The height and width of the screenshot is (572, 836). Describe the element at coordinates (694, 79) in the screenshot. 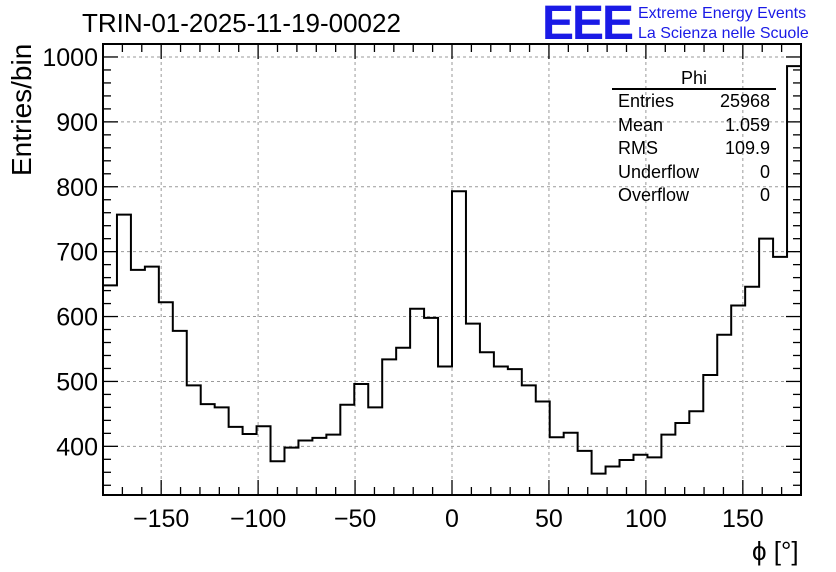

I see `stats-header: Phi` at that location.